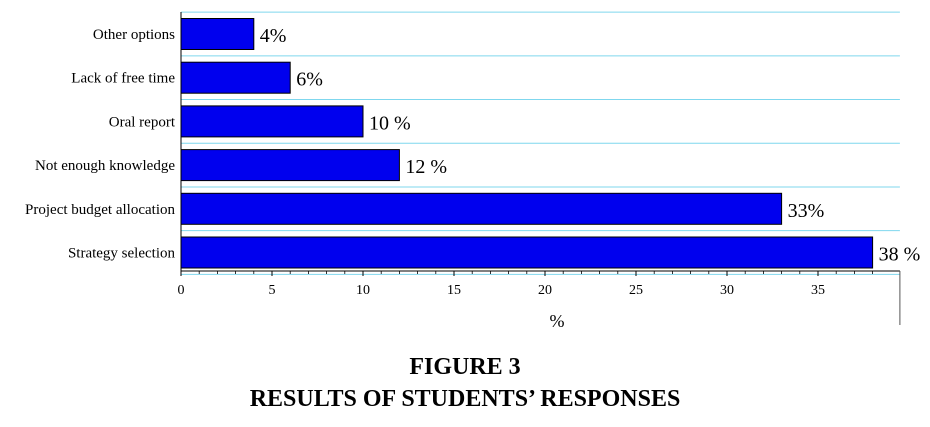 This screenshot has width=930, height=427. I want to click on category-label: Not enough knowledge, so click(105, 166).